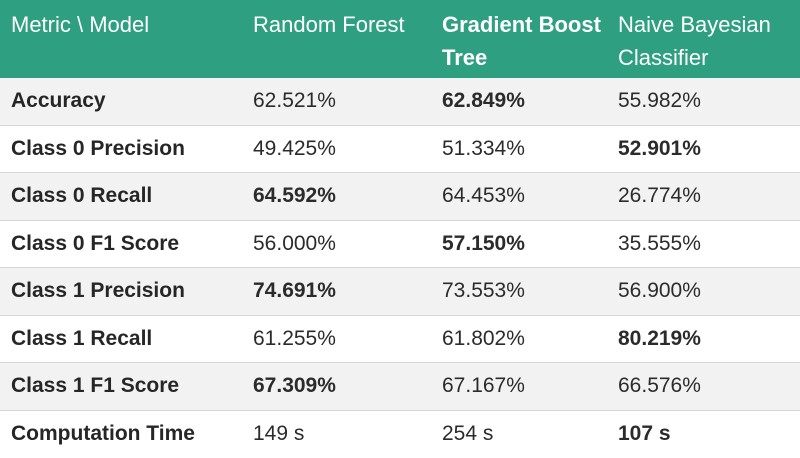  Describe the element at coordinates (400, 102) in the screenshot. I see `table-row: Accuracy 62.521% 62.849% 55.982%` at that location.